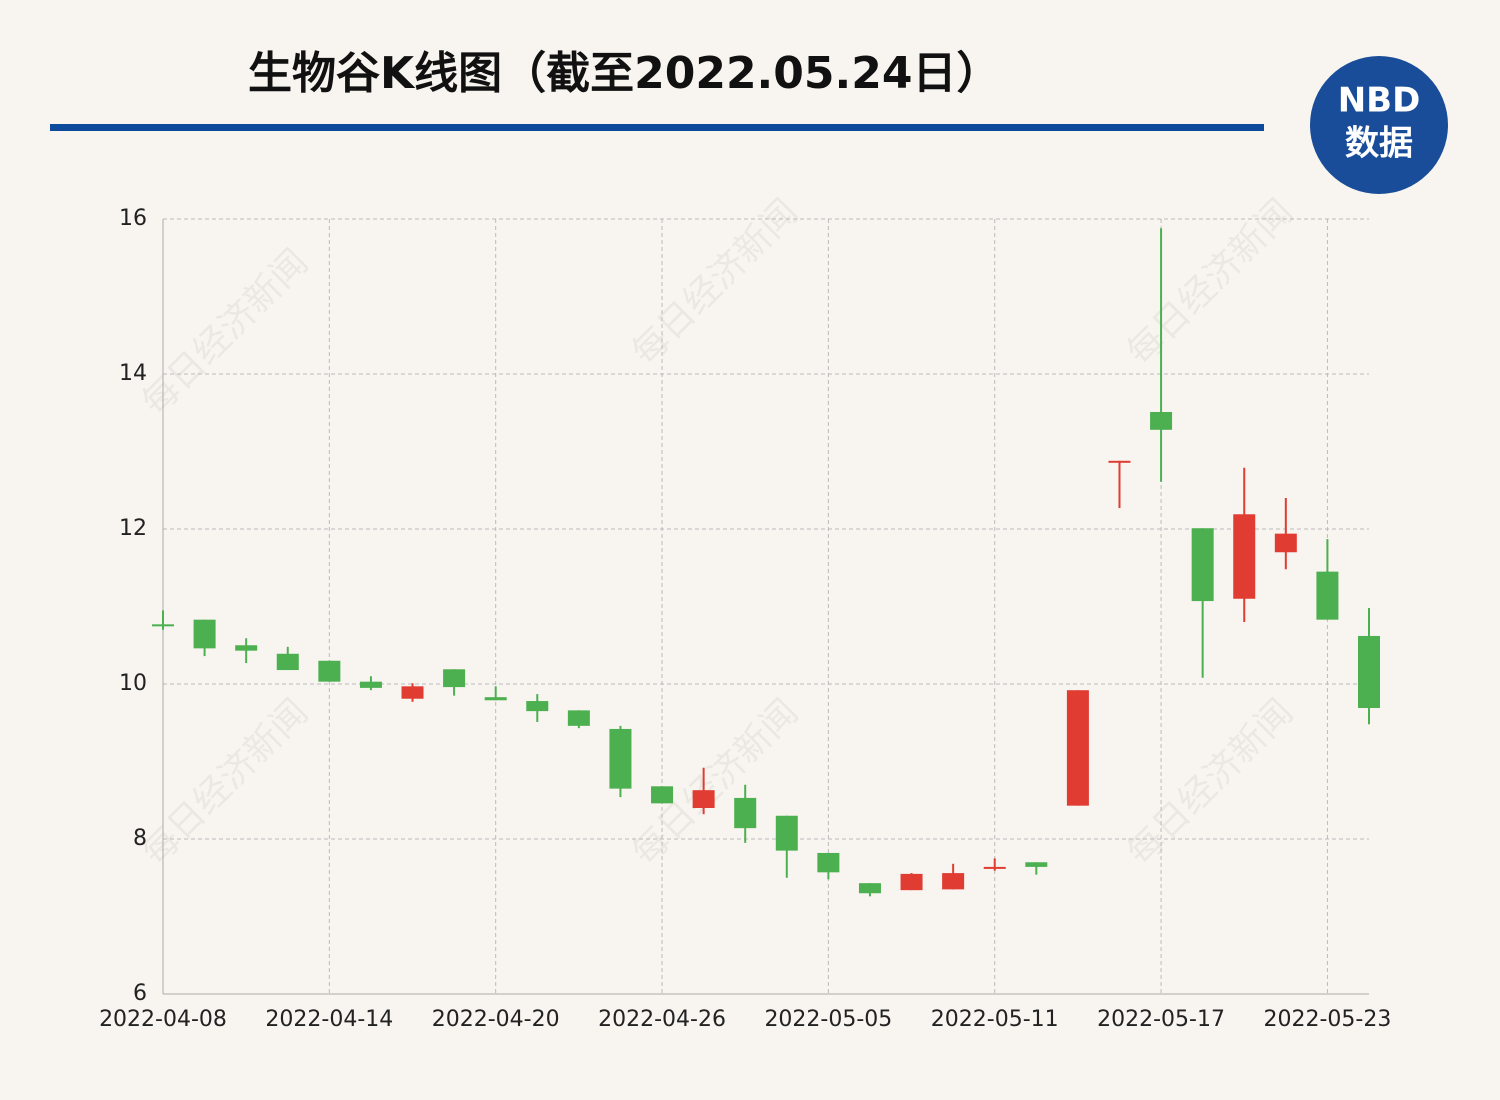 The image size is (1500, 1100). What do you see at coordinates (133, 373) in the screenshot?
I see `y-tick-label: 14` at bounding box center [133, 373].